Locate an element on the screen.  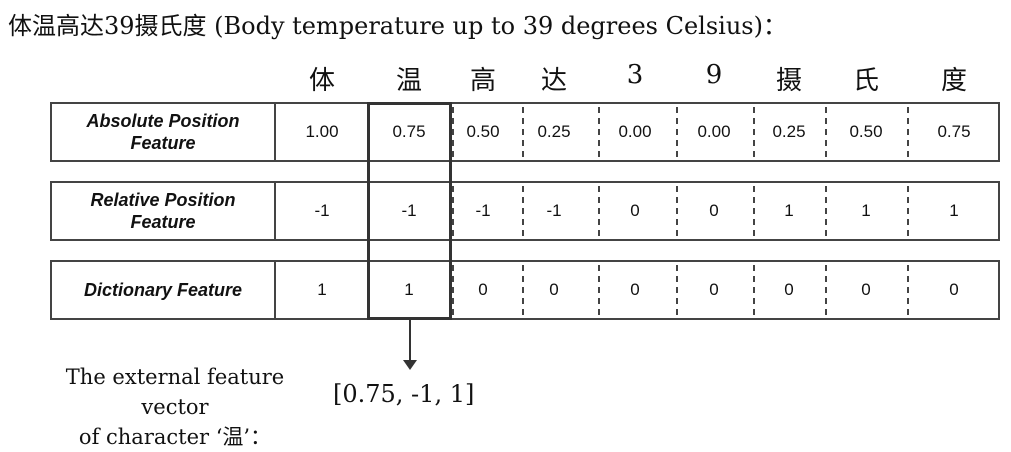
result-vector: [0.75, -1, 1] is located at coordinates (404, 394).